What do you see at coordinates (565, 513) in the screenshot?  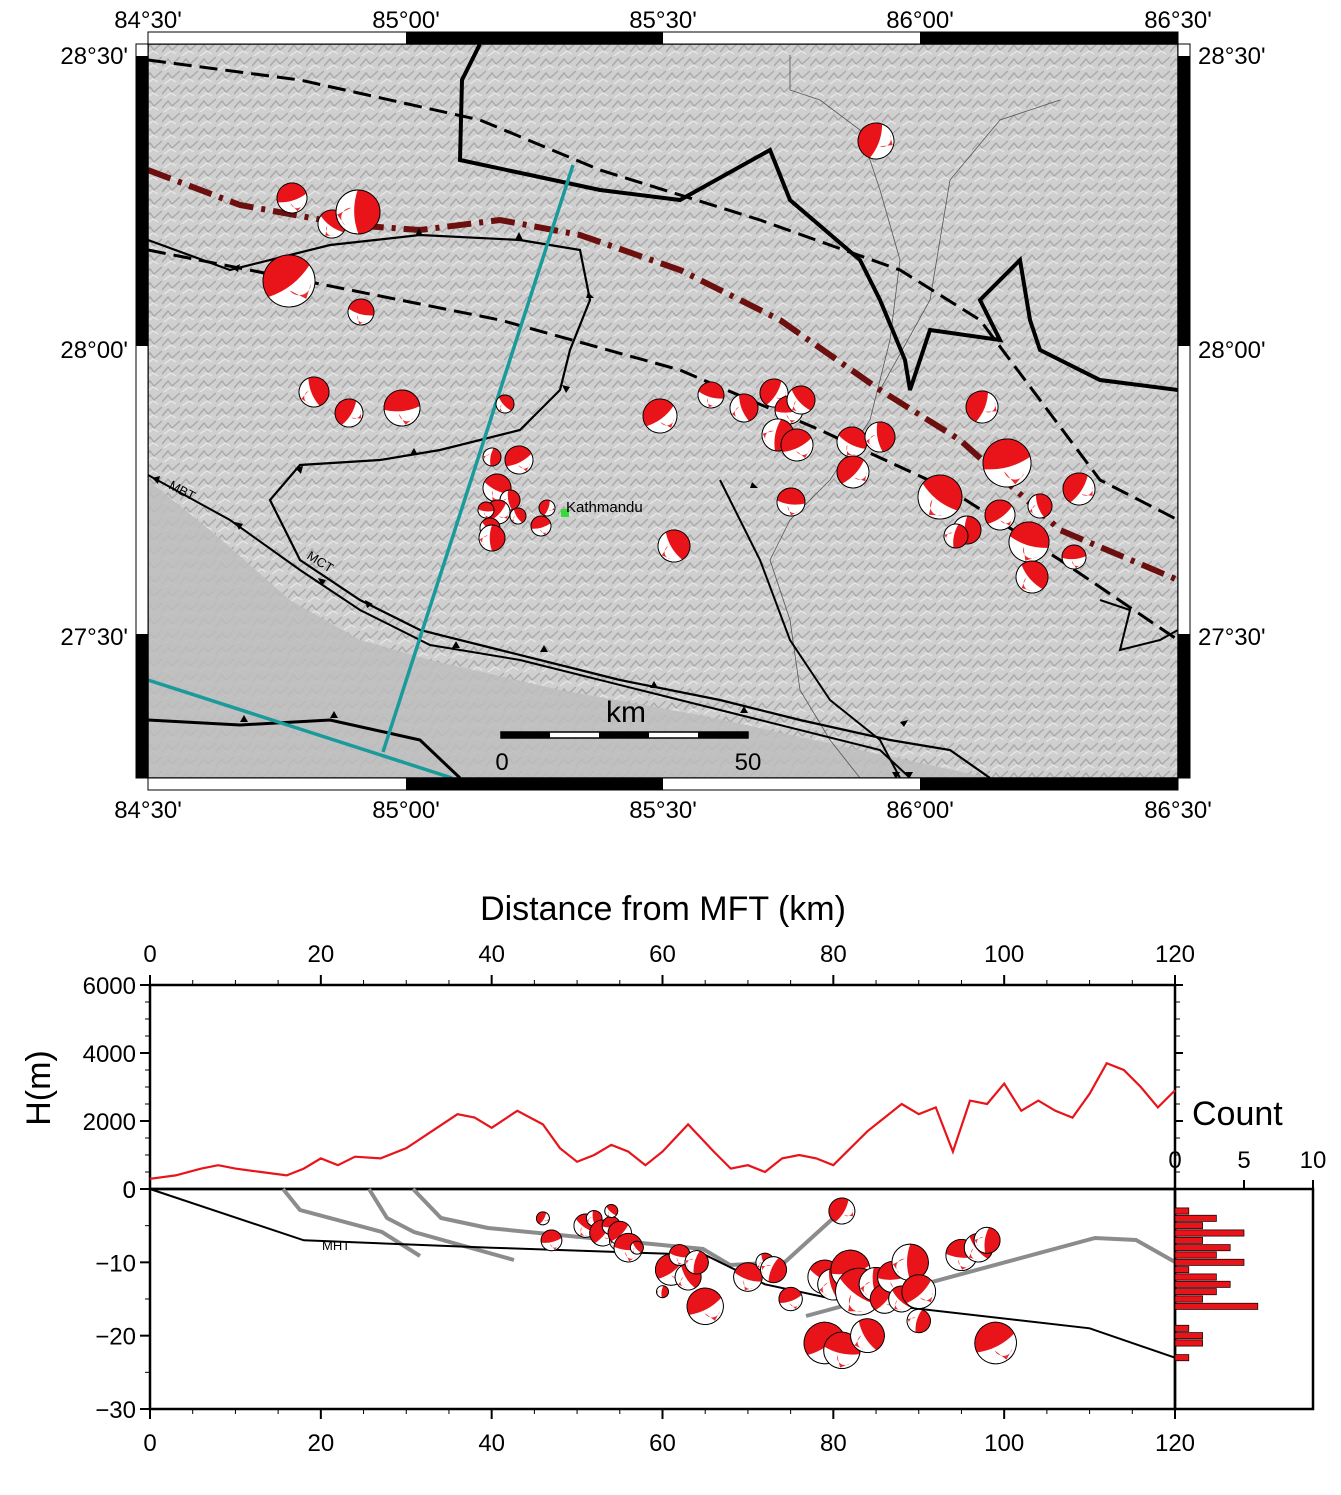 I see `kathmandu-marker` at bounding box center [565, 513].